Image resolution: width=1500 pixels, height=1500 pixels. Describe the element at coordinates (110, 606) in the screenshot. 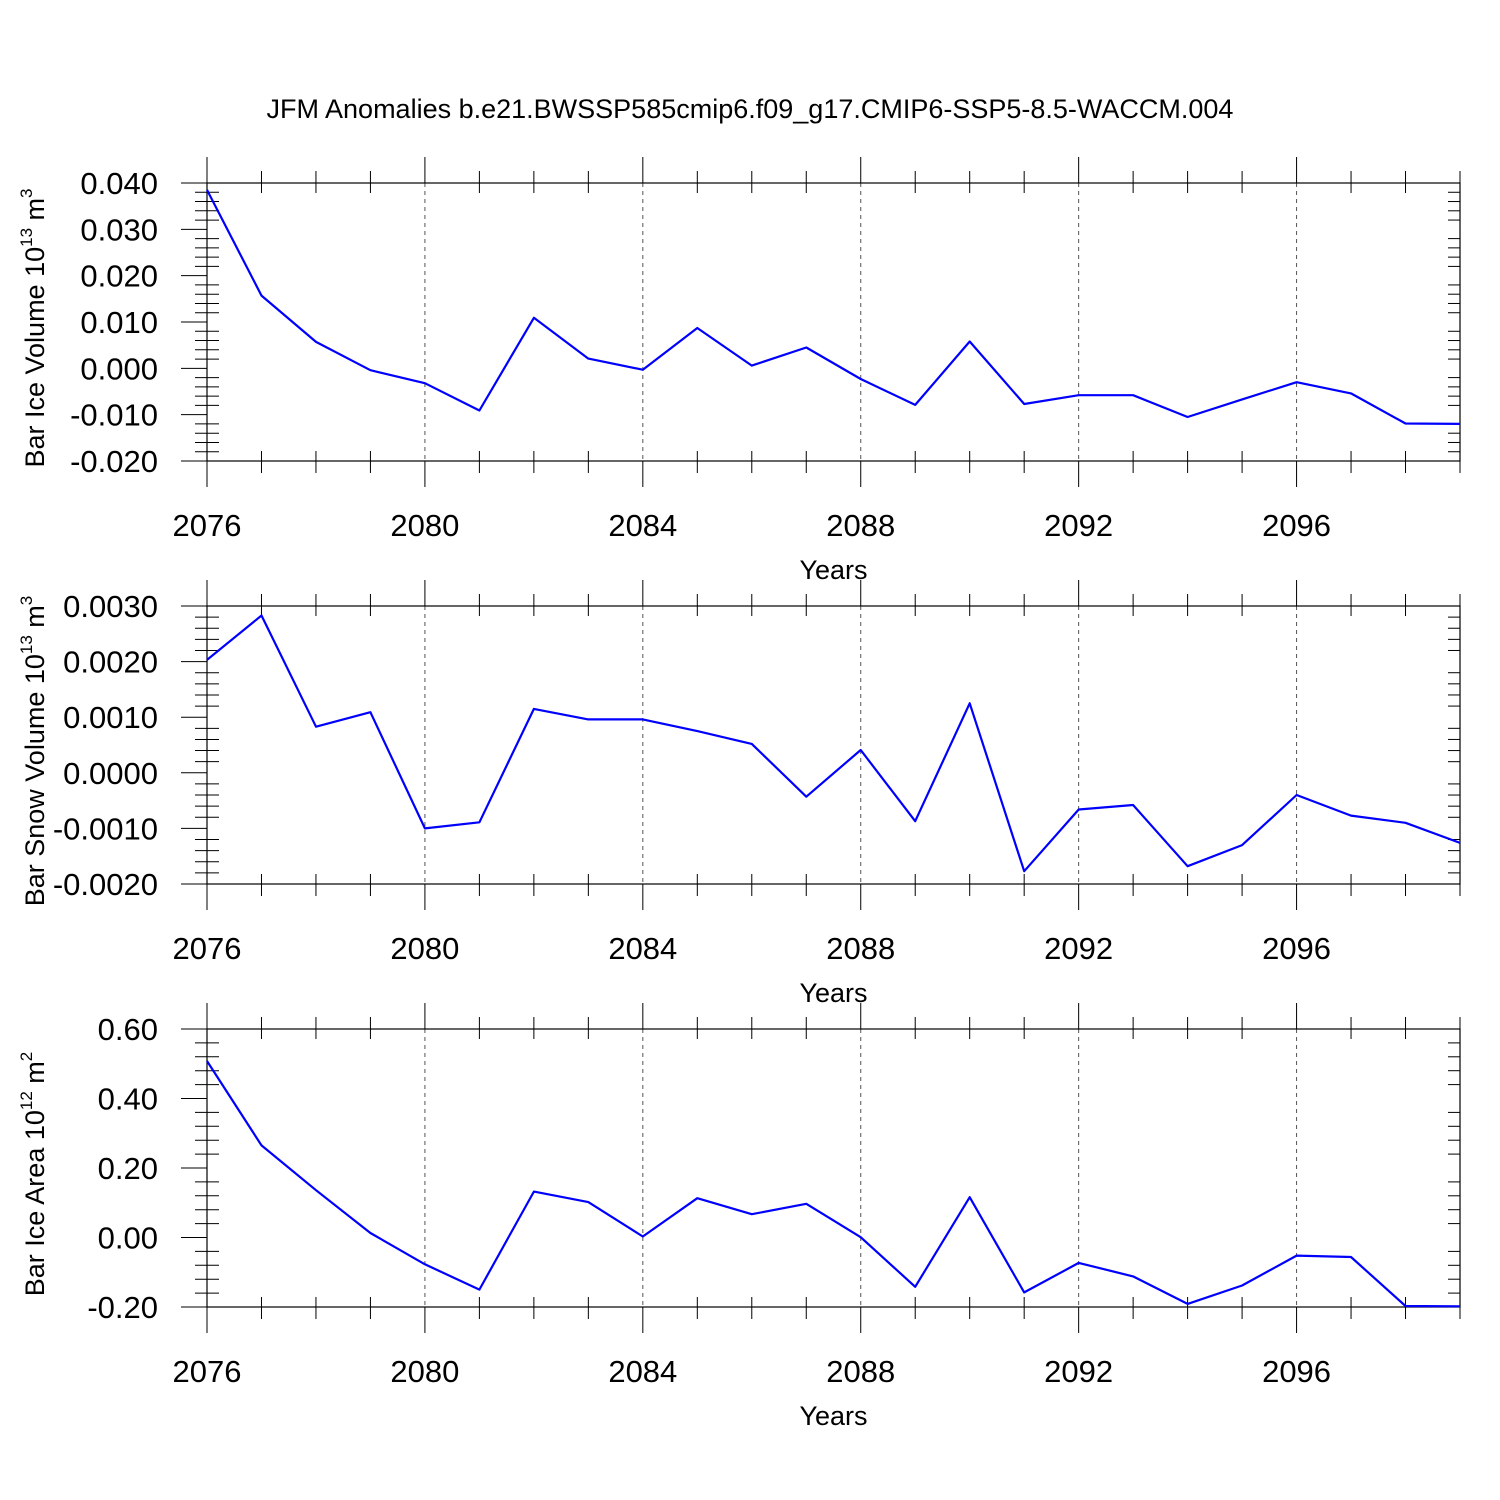

I see `y-tick-label: 0.0030` at that location.